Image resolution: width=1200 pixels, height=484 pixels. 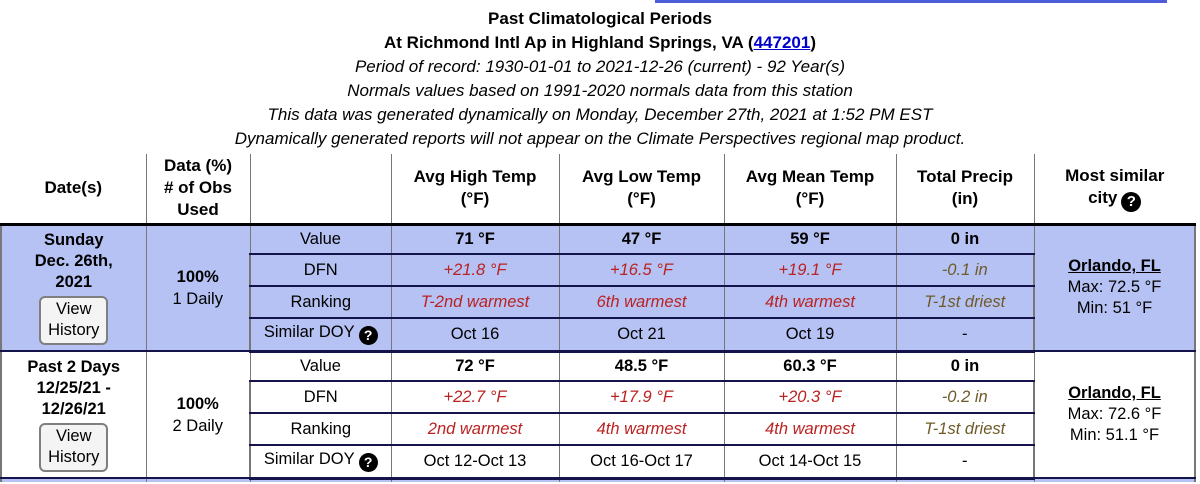 What do you see at coordinates (475, 239) in the screenshot?
I see `avg-high-value: 71 °F` at bounding box center [475, 239].